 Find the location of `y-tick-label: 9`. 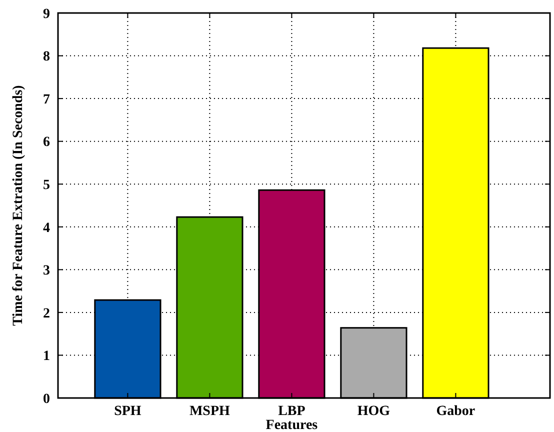

y-tick-label: 9 is located at coordinates (46, 14).